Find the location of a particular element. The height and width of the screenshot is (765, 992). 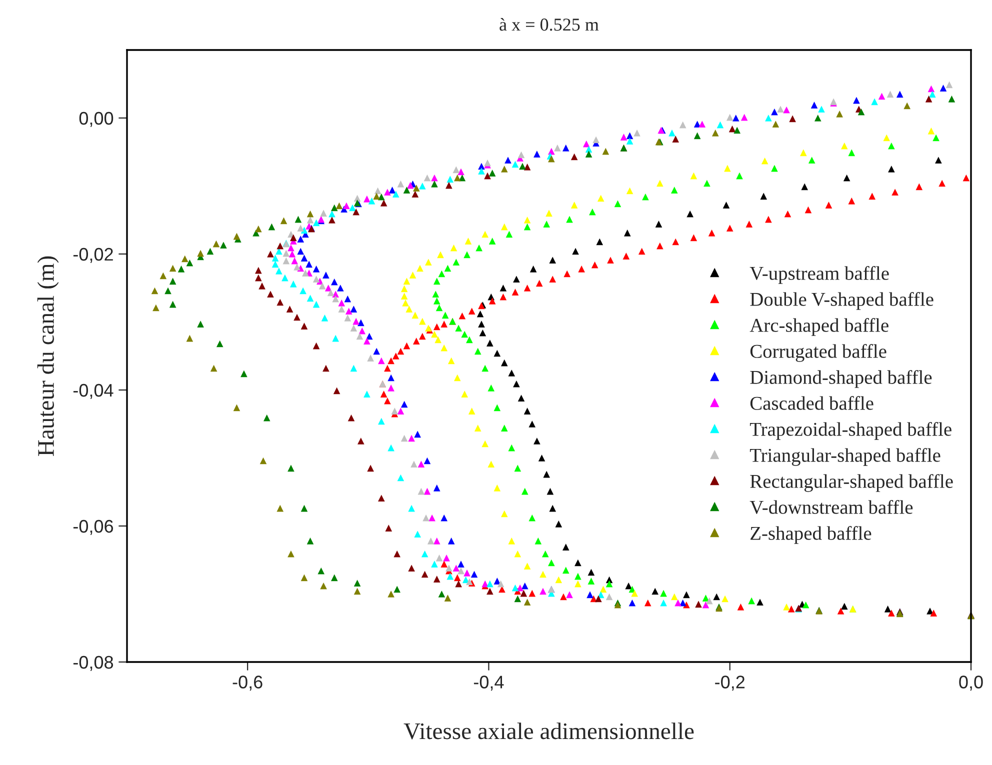

y-axis-title: Hauteur du canal (m) is located at coordinates (48, 356).